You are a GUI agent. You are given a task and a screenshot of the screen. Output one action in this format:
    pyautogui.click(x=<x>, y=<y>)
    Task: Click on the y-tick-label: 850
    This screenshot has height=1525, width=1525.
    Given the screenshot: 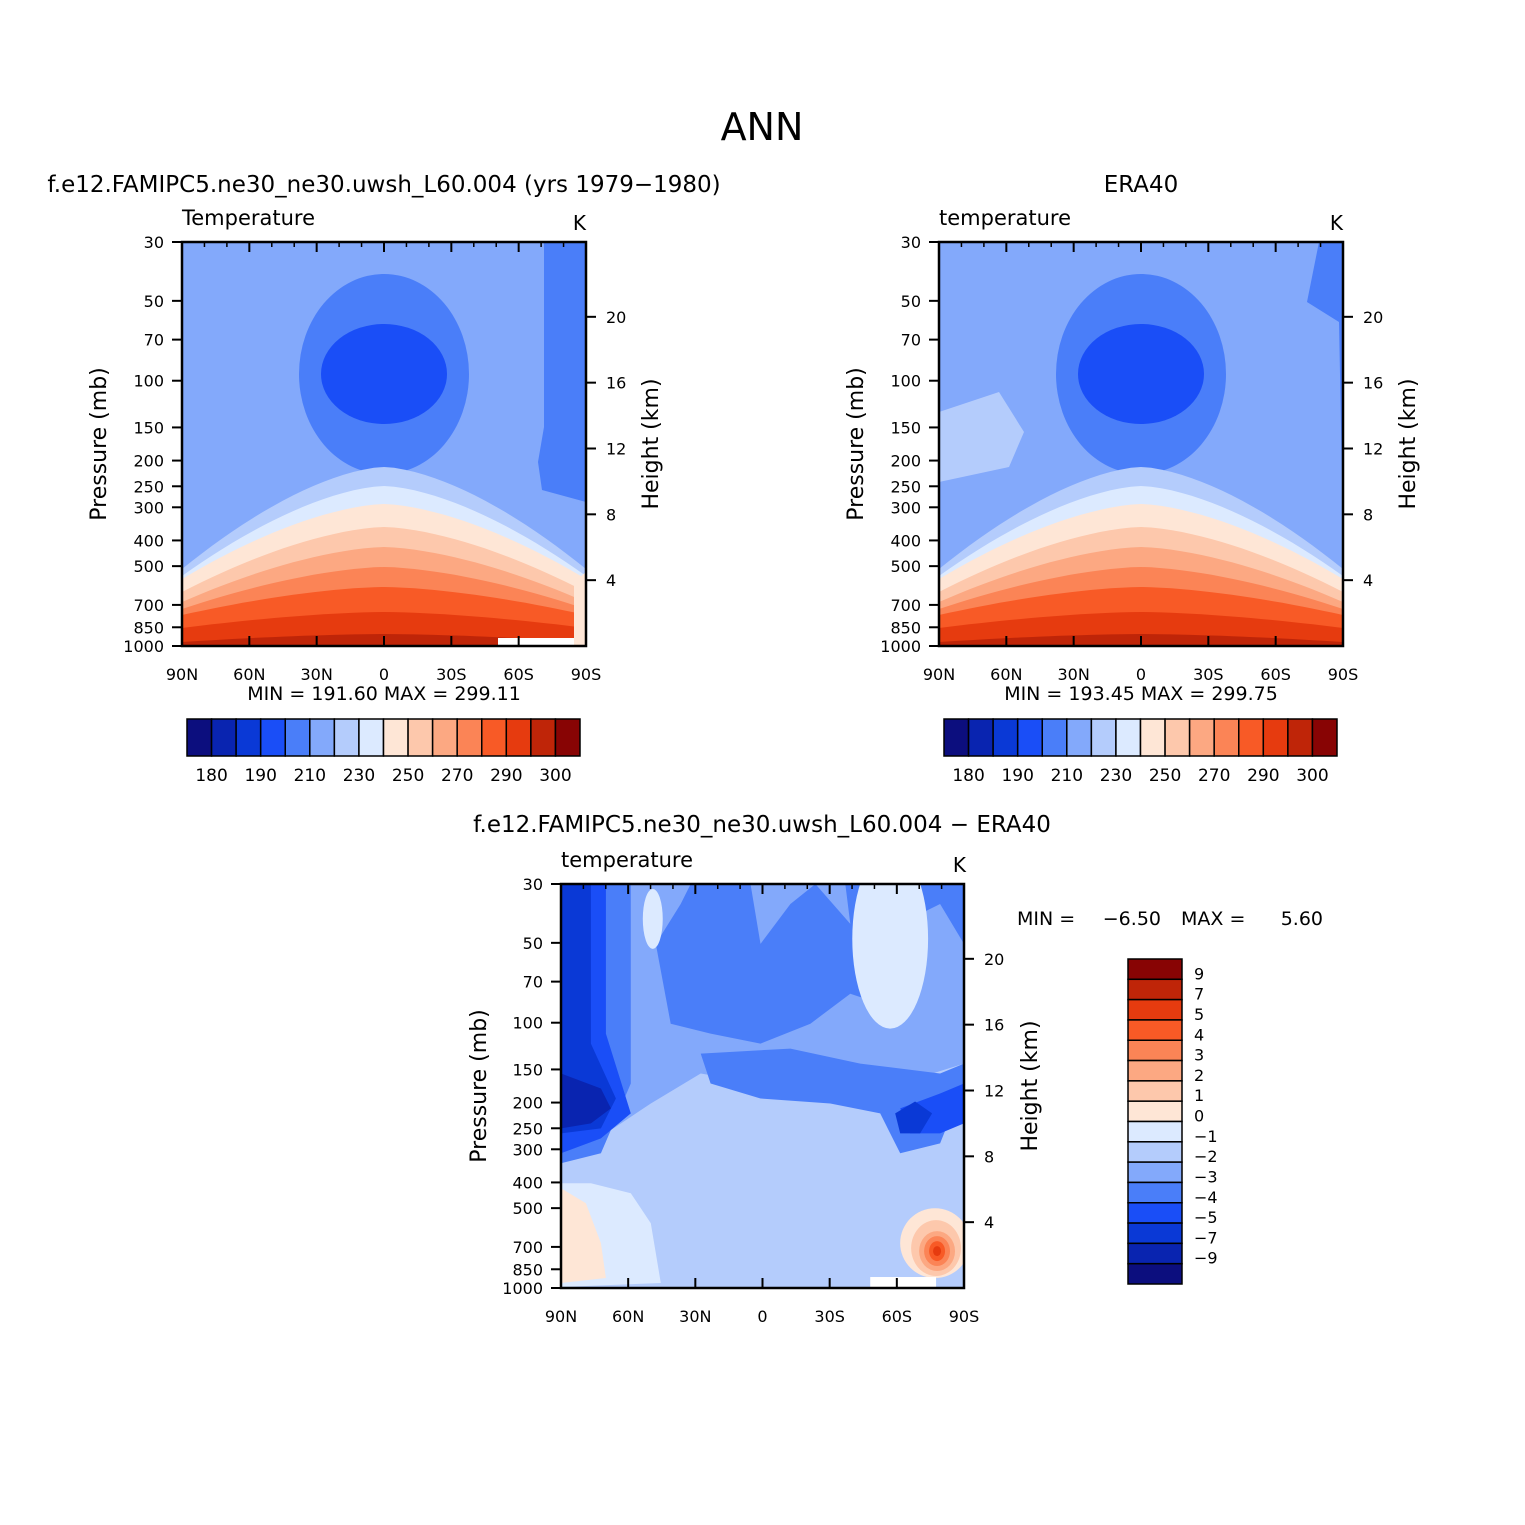 What is the action you would take?
    pyautogui.click(x=148, y=627)
    